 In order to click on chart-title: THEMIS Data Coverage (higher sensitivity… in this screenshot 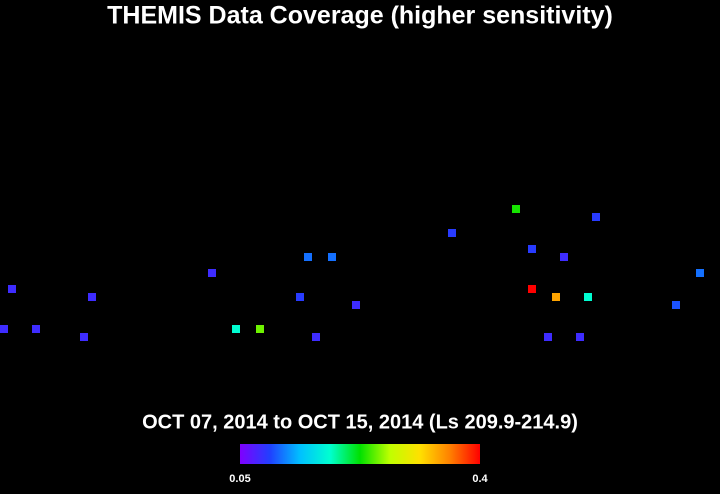, I will do `click(360, 16)`.